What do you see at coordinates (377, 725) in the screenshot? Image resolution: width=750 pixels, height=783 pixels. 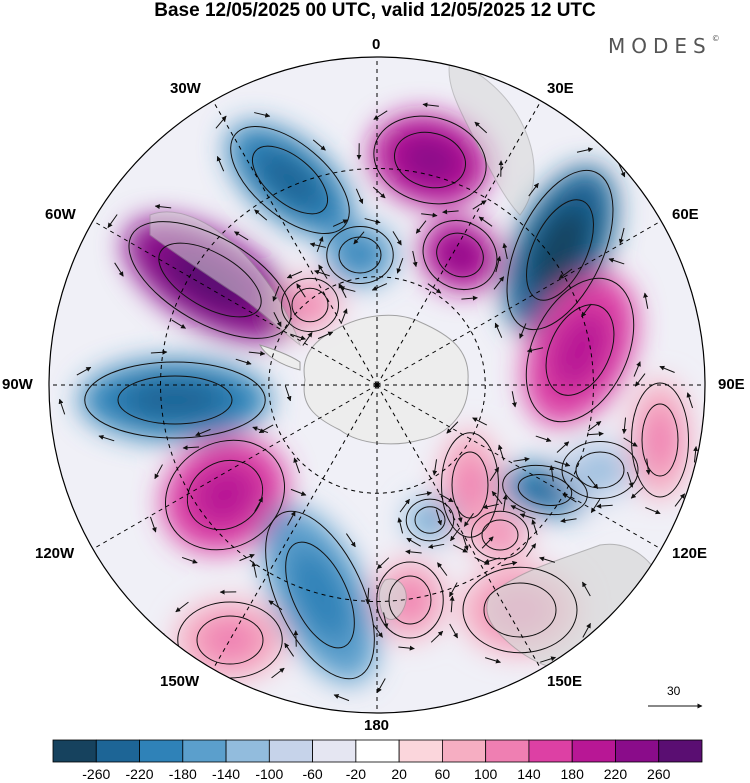 I see `lon-label-180: 180` at bounding box center [377, 725].